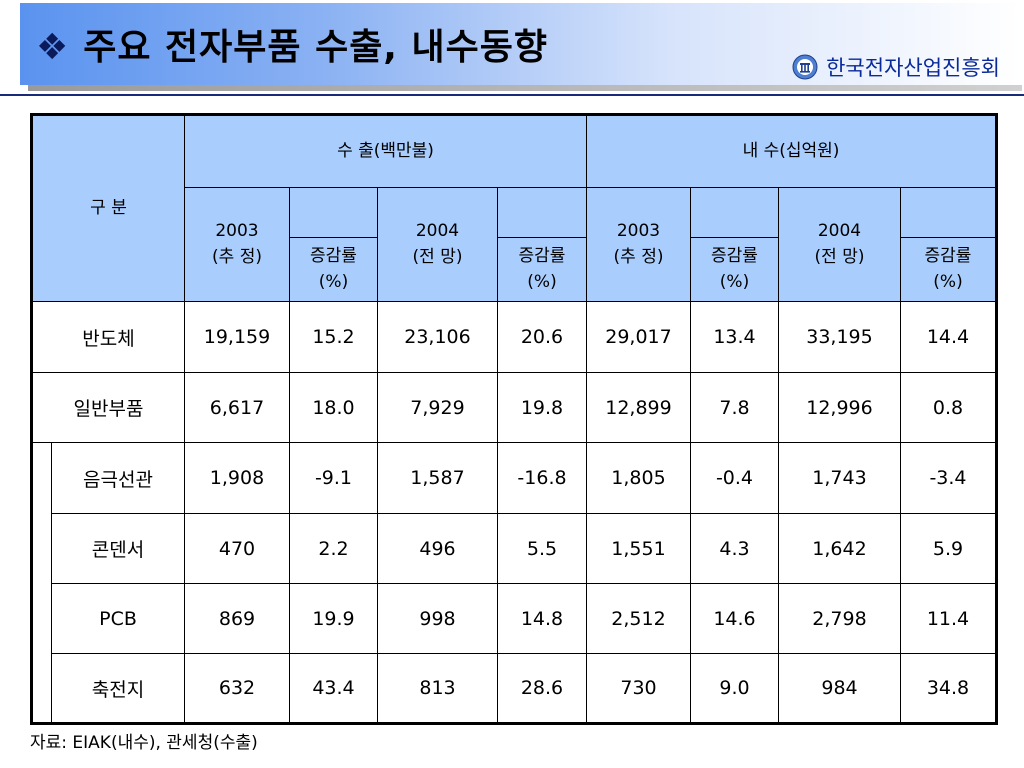 This screenshot has height=768, width=1024. What do you see at coordinates (734, 478) in the screenshot?
I see `table-cell: -0.4` at bounding box center [734, 478].